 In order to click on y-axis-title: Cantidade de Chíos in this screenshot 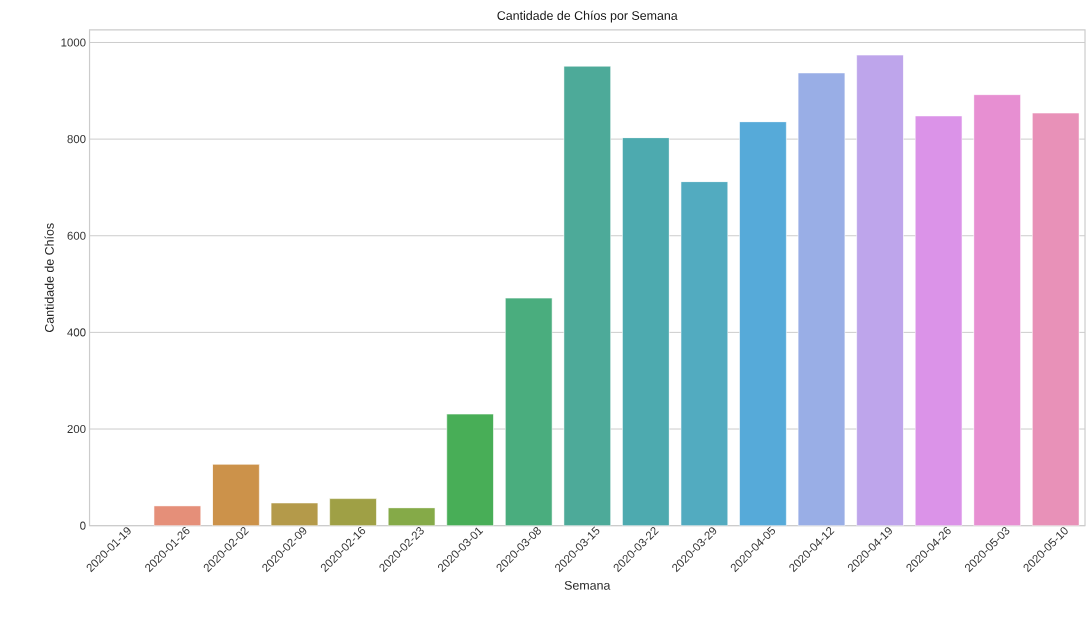, I will do `click(49, 277)`.